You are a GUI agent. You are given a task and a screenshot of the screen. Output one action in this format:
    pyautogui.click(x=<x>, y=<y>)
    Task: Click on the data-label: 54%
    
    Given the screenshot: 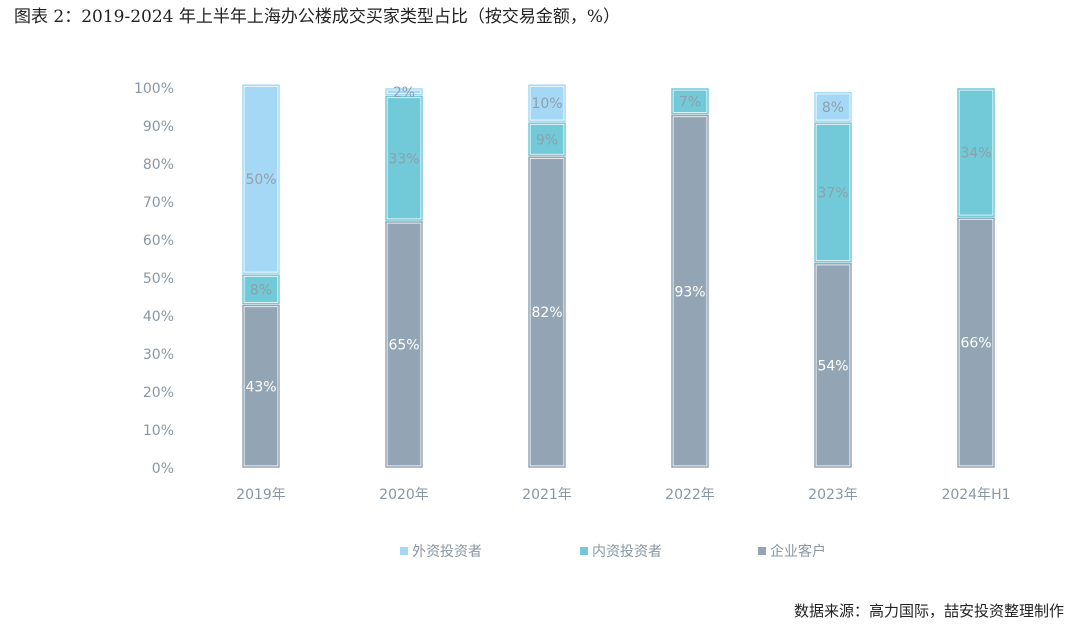 What is the action you would take?
    pyautogui.click(x=832, y=366)
    